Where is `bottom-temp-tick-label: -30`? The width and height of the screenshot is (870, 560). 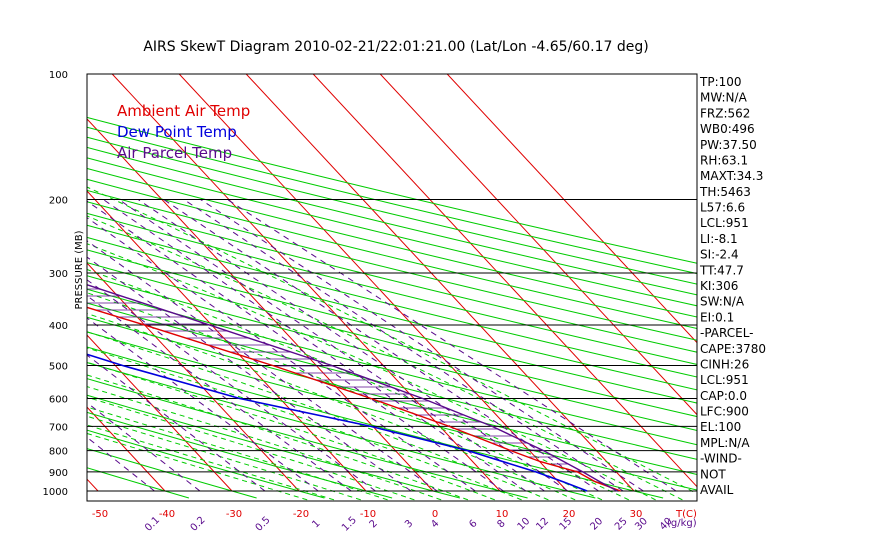
bottom-temp-tick-label: -30 is located at coordinates (234, 514).